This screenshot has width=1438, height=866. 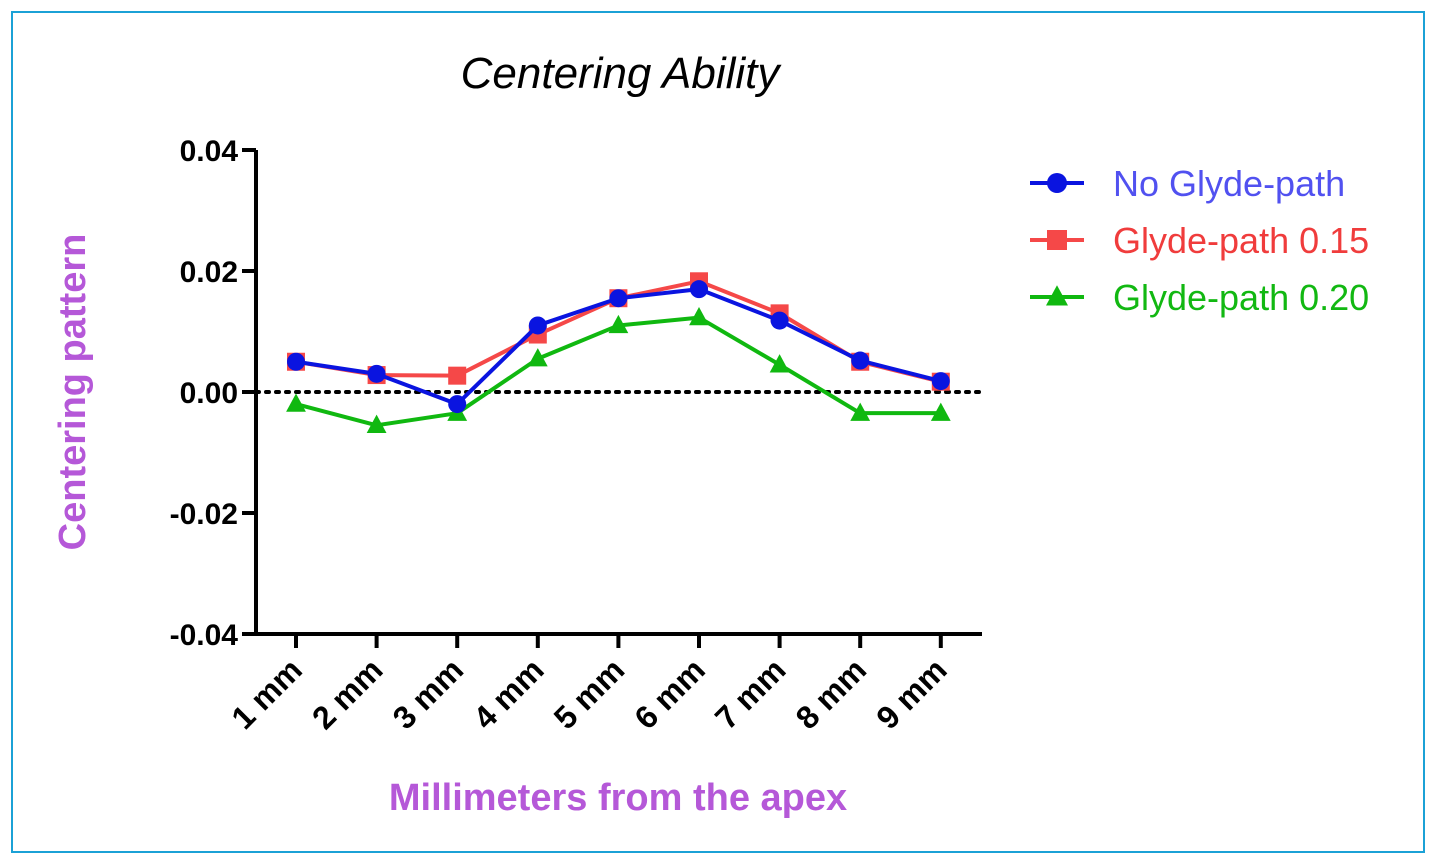 What do you see at coordinates (1229, 183) in the screenshot?
I see `legend-label: No Glyde-path` at bounding box center [1229, 183].